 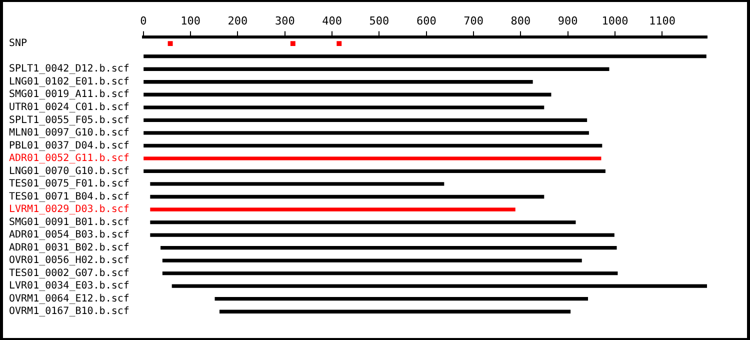 What do you see at coordinates (69, 260) in the screenshot?
I see `y-tick-label: OVR01_0056_H02.b.scf` at bounding box center [69, 260].